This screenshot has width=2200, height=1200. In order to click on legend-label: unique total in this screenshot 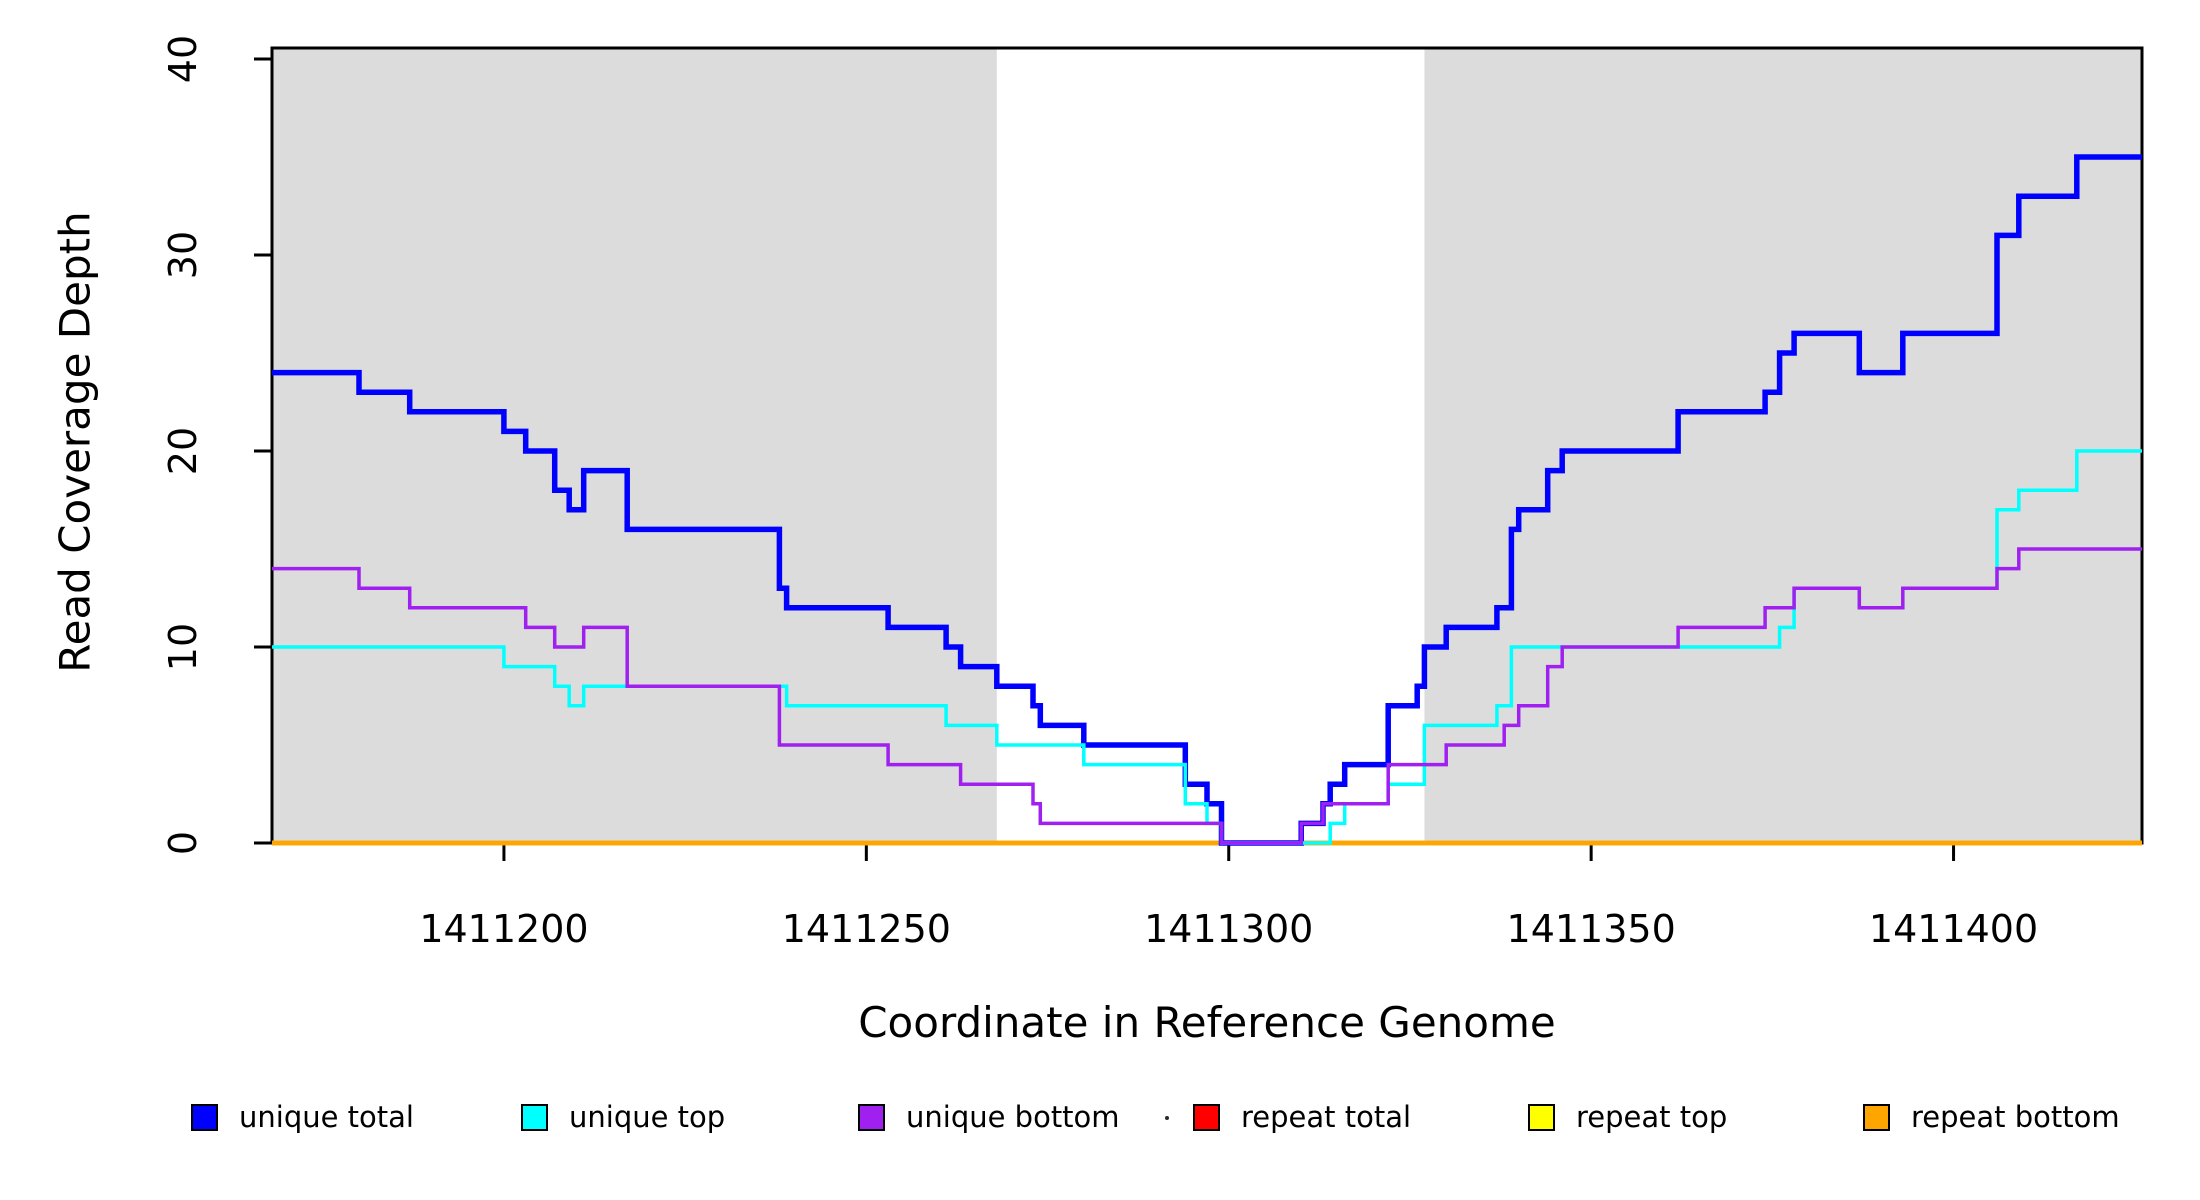, I will do `click(326, 1117)`.